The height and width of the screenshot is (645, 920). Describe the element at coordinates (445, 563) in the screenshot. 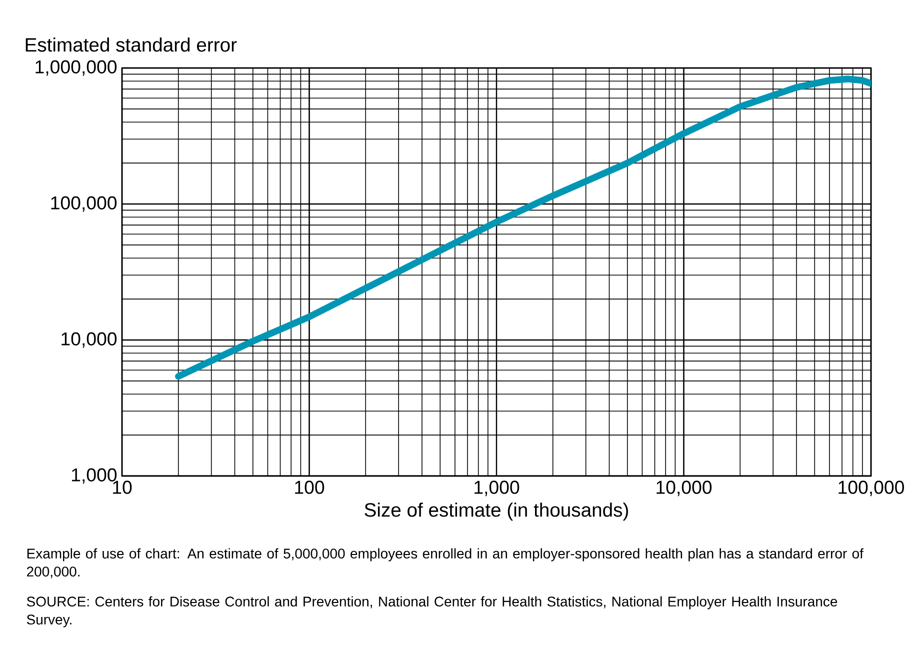

I see `text: Example of use of chart: An estimate of 5,000,000 employees enrolled in an employer-sponsored health plan has a standard error of 200,000.` at that location.